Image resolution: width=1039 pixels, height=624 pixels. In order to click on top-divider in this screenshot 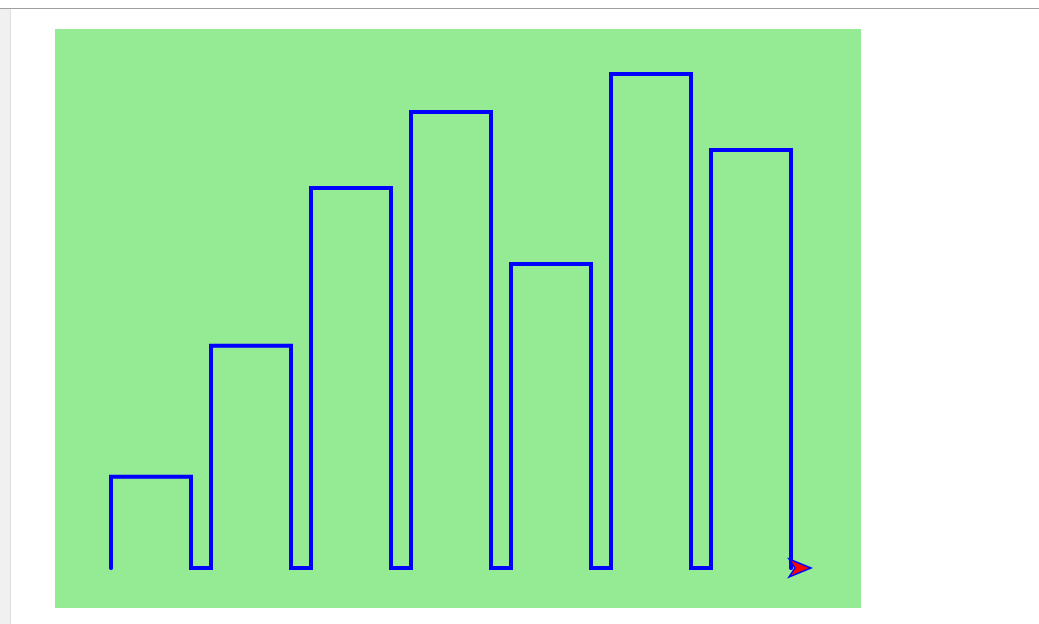, I will do `click(519, 8)`.